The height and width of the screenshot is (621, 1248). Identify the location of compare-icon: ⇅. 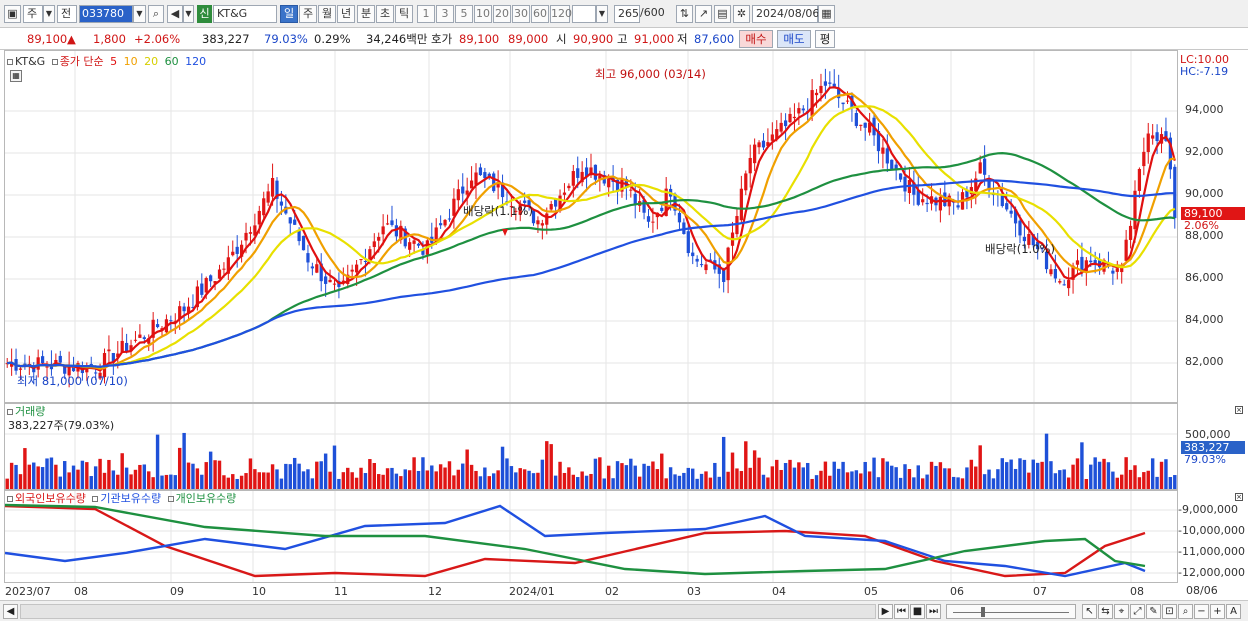
(684, 14).